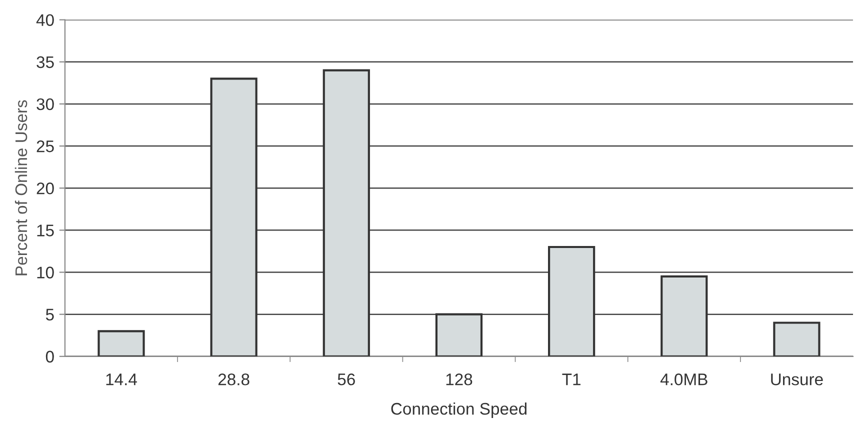 Image resolution: width=866 pixels, height=440 pixels. What do you see at coordinates (50, 356) in the screenshot?
I see `y-tick-label: 0` at bounding box center [50, 356].